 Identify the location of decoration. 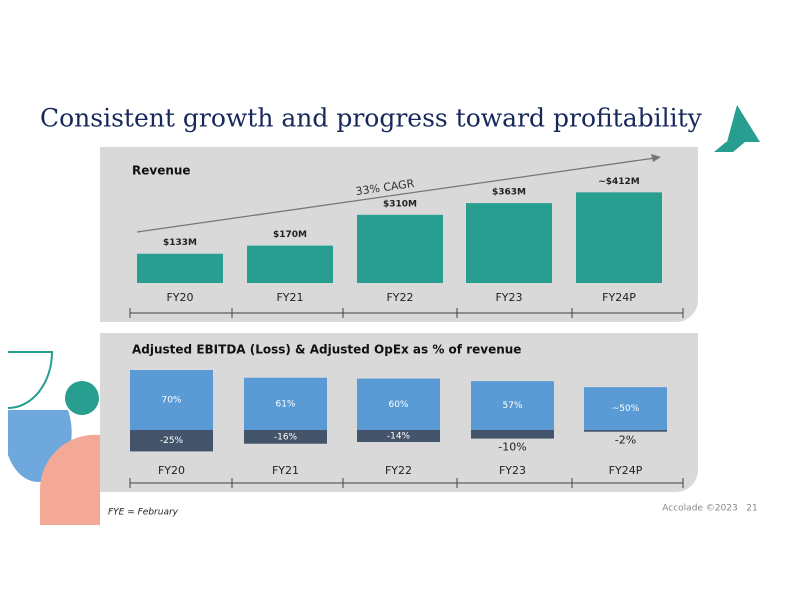
(53, 438).